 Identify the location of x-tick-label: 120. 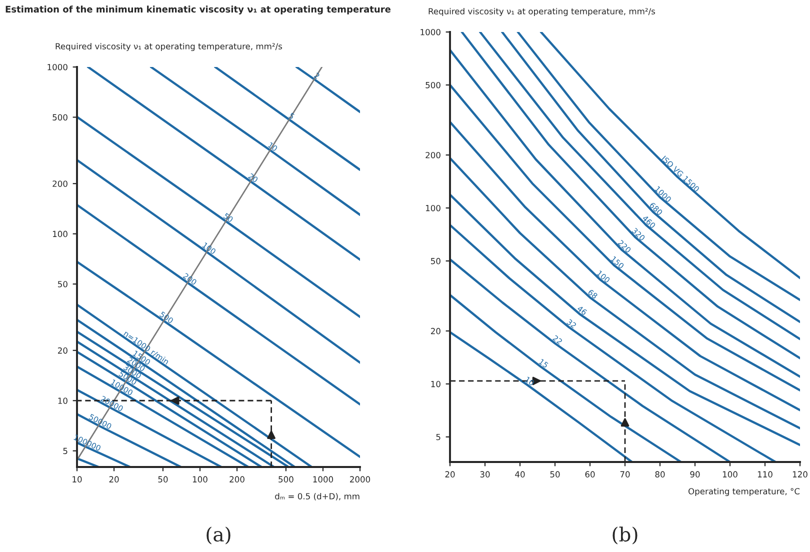
(800, 474).